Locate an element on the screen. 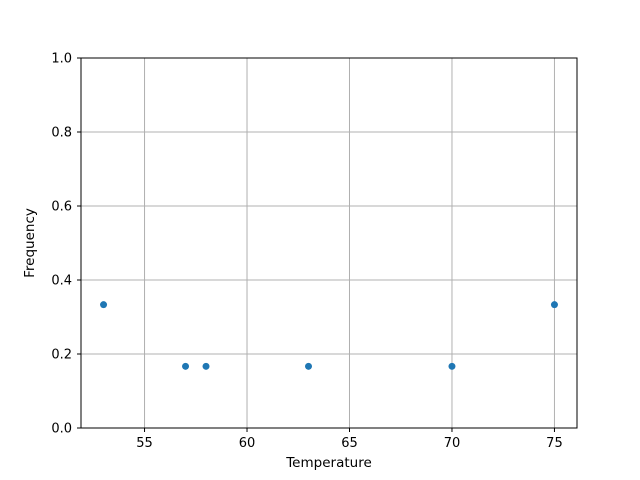  y-tick-label: 0.6 is located at coordinates (61, 207).